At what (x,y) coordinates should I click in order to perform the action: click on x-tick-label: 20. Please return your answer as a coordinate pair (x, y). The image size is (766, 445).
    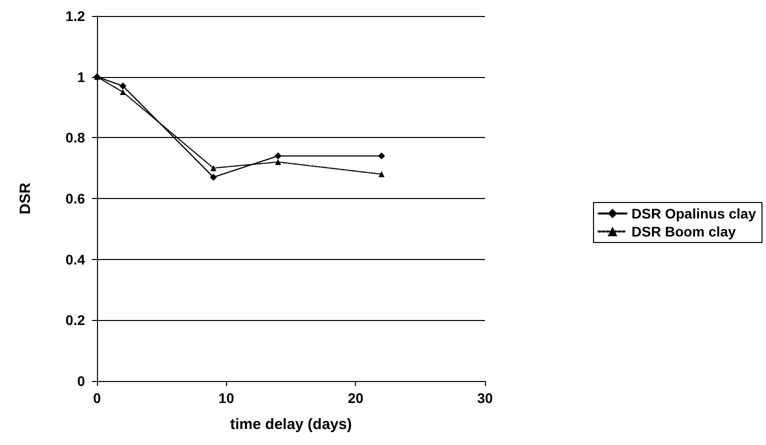
    Looking at the image, I should click on (356, 398).